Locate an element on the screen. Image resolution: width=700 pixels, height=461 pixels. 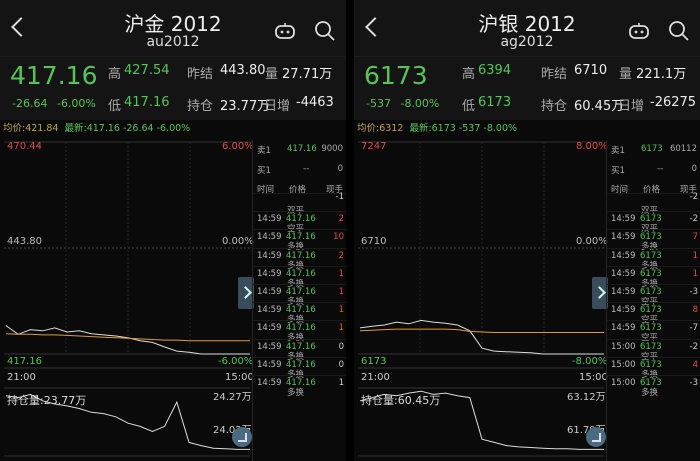
trade-row: 14:59 417.16 0 多换 is located at coordinates (299, 368).